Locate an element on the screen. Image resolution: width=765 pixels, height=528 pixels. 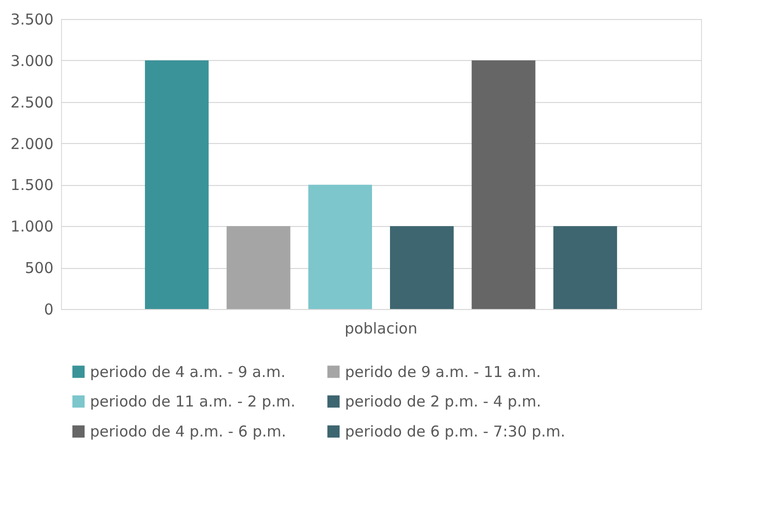
y-tick-label: 0 is located at coordinates (49, 309).